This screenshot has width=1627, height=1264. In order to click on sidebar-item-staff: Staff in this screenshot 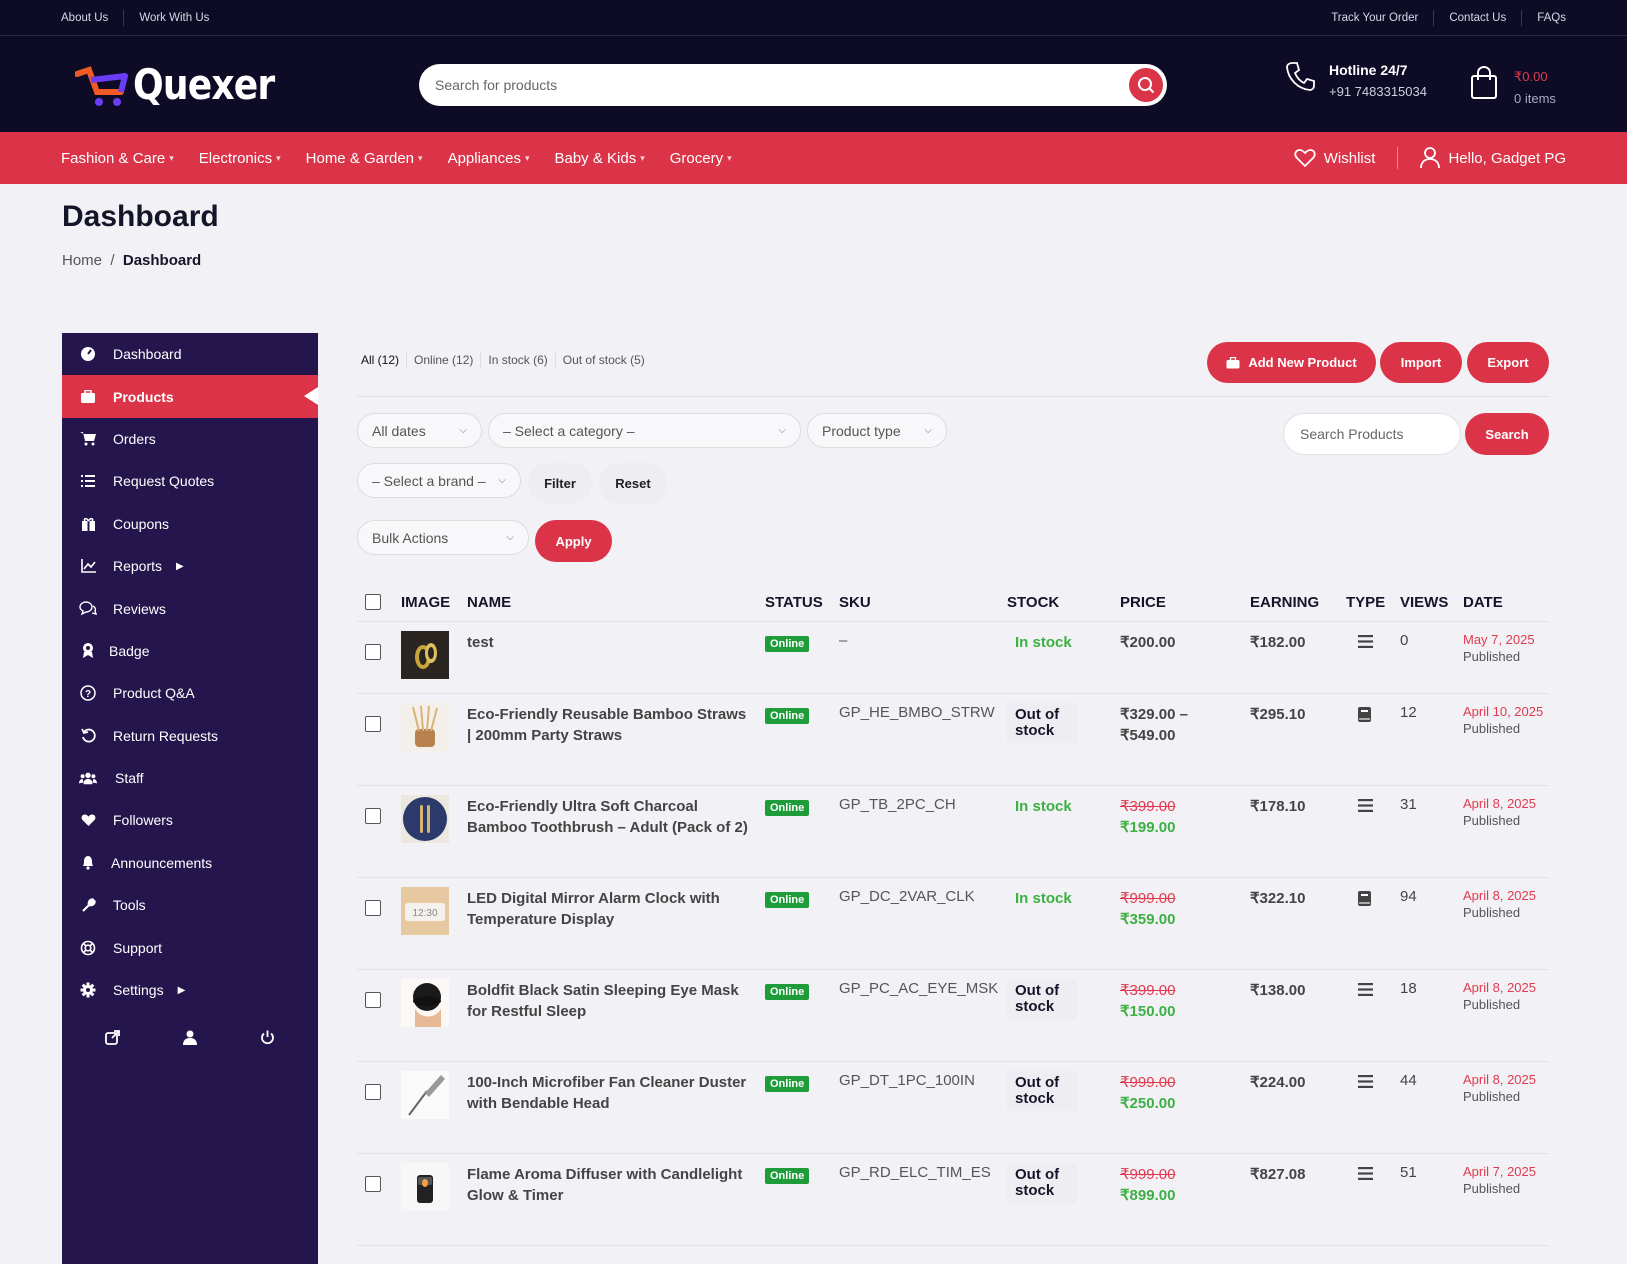, I will do `click(190, 778)`.